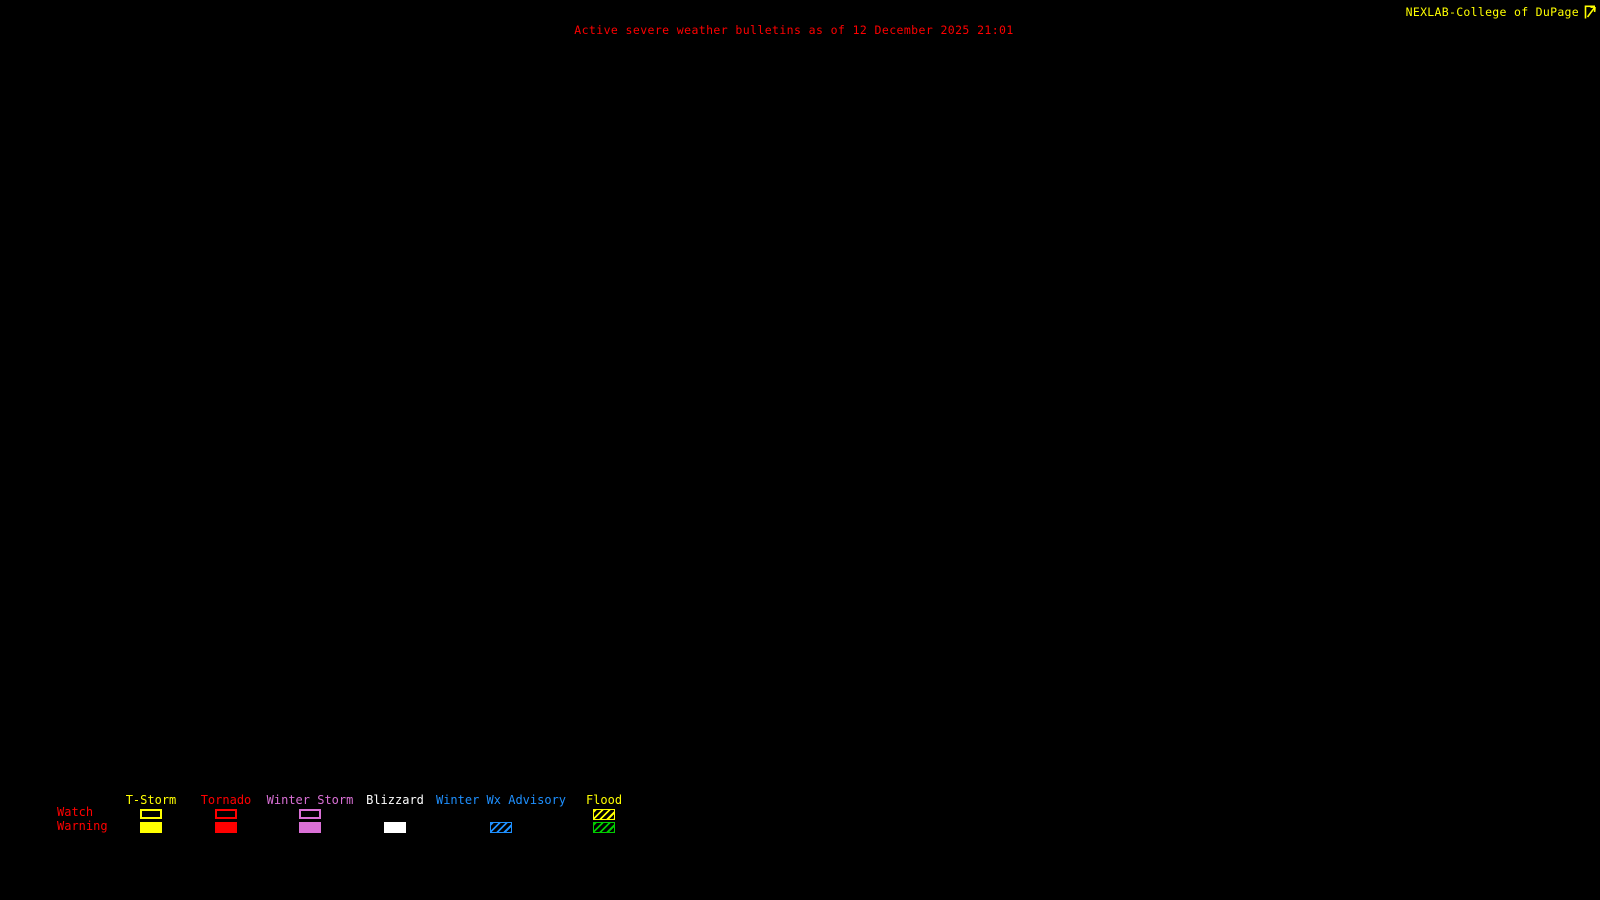 Image resolution: width=1600 pixels, height=900 pixels. Describe the element at coordinates (501, 813) in the screenshot. I see `legend-column: Winter Wx Advisory` at that location.